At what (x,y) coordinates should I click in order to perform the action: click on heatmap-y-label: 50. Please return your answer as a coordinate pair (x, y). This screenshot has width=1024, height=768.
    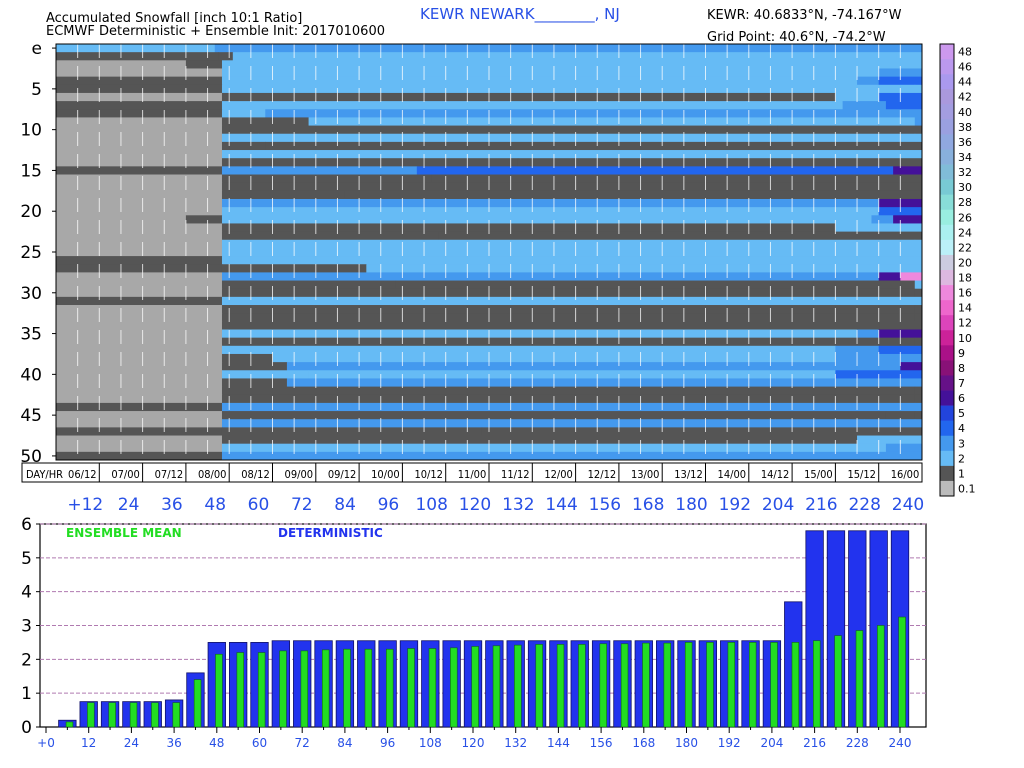
    Looking at the image, I should click on (31, 457).